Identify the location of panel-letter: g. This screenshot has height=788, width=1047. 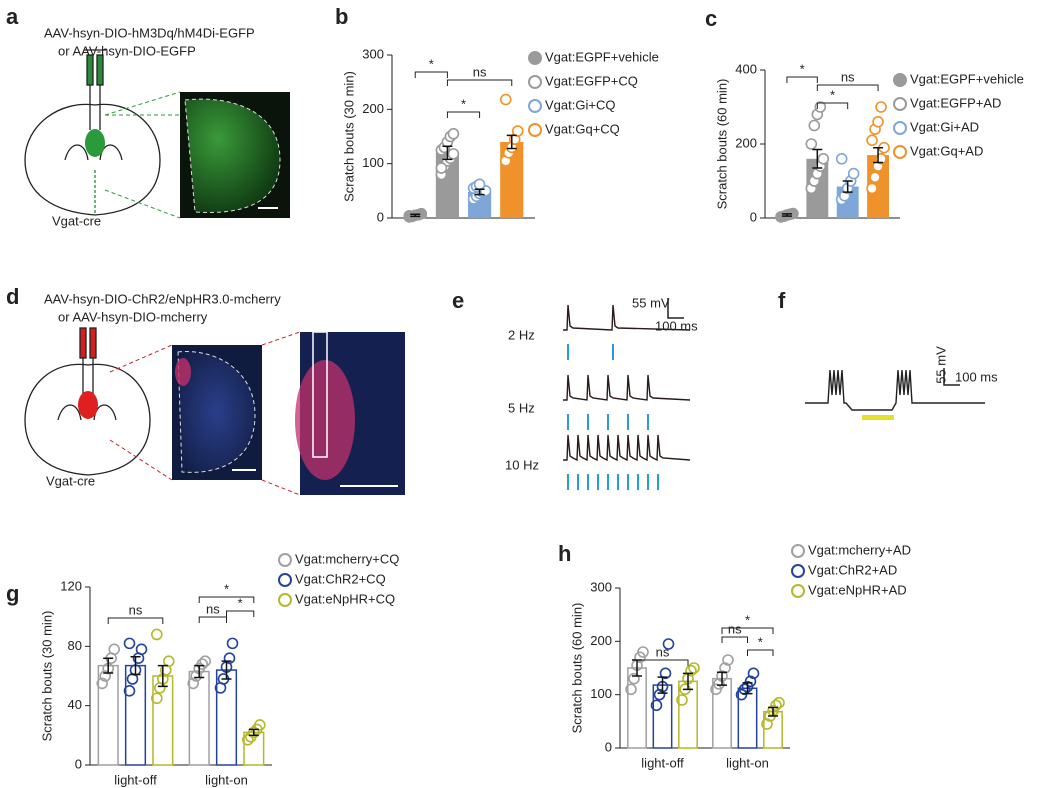
(12, 593).